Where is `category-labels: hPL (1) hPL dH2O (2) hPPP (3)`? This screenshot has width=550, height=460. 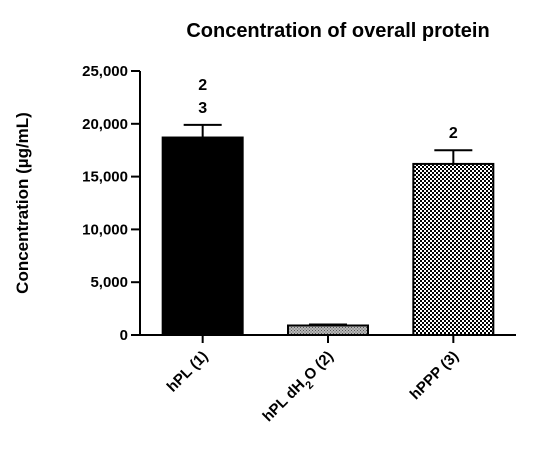 category-labels: hPL (1) hPL dH2O (2) hPPP (3) is located at coordinates (313, 388).